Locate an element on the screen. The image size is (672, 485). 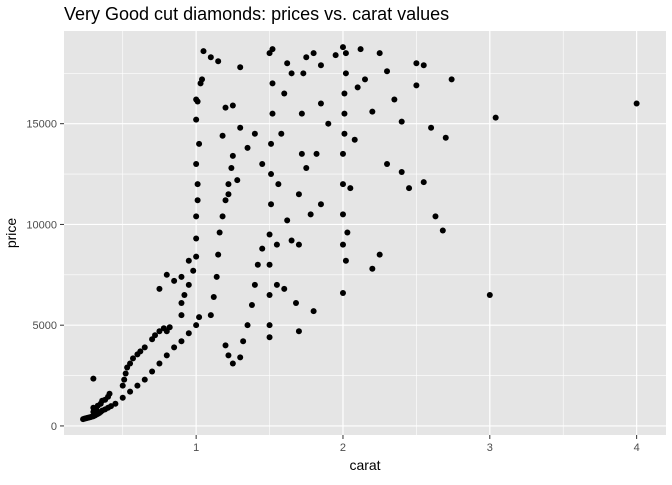
y-tick-label: 15000 is located at coordinates (41, 125).